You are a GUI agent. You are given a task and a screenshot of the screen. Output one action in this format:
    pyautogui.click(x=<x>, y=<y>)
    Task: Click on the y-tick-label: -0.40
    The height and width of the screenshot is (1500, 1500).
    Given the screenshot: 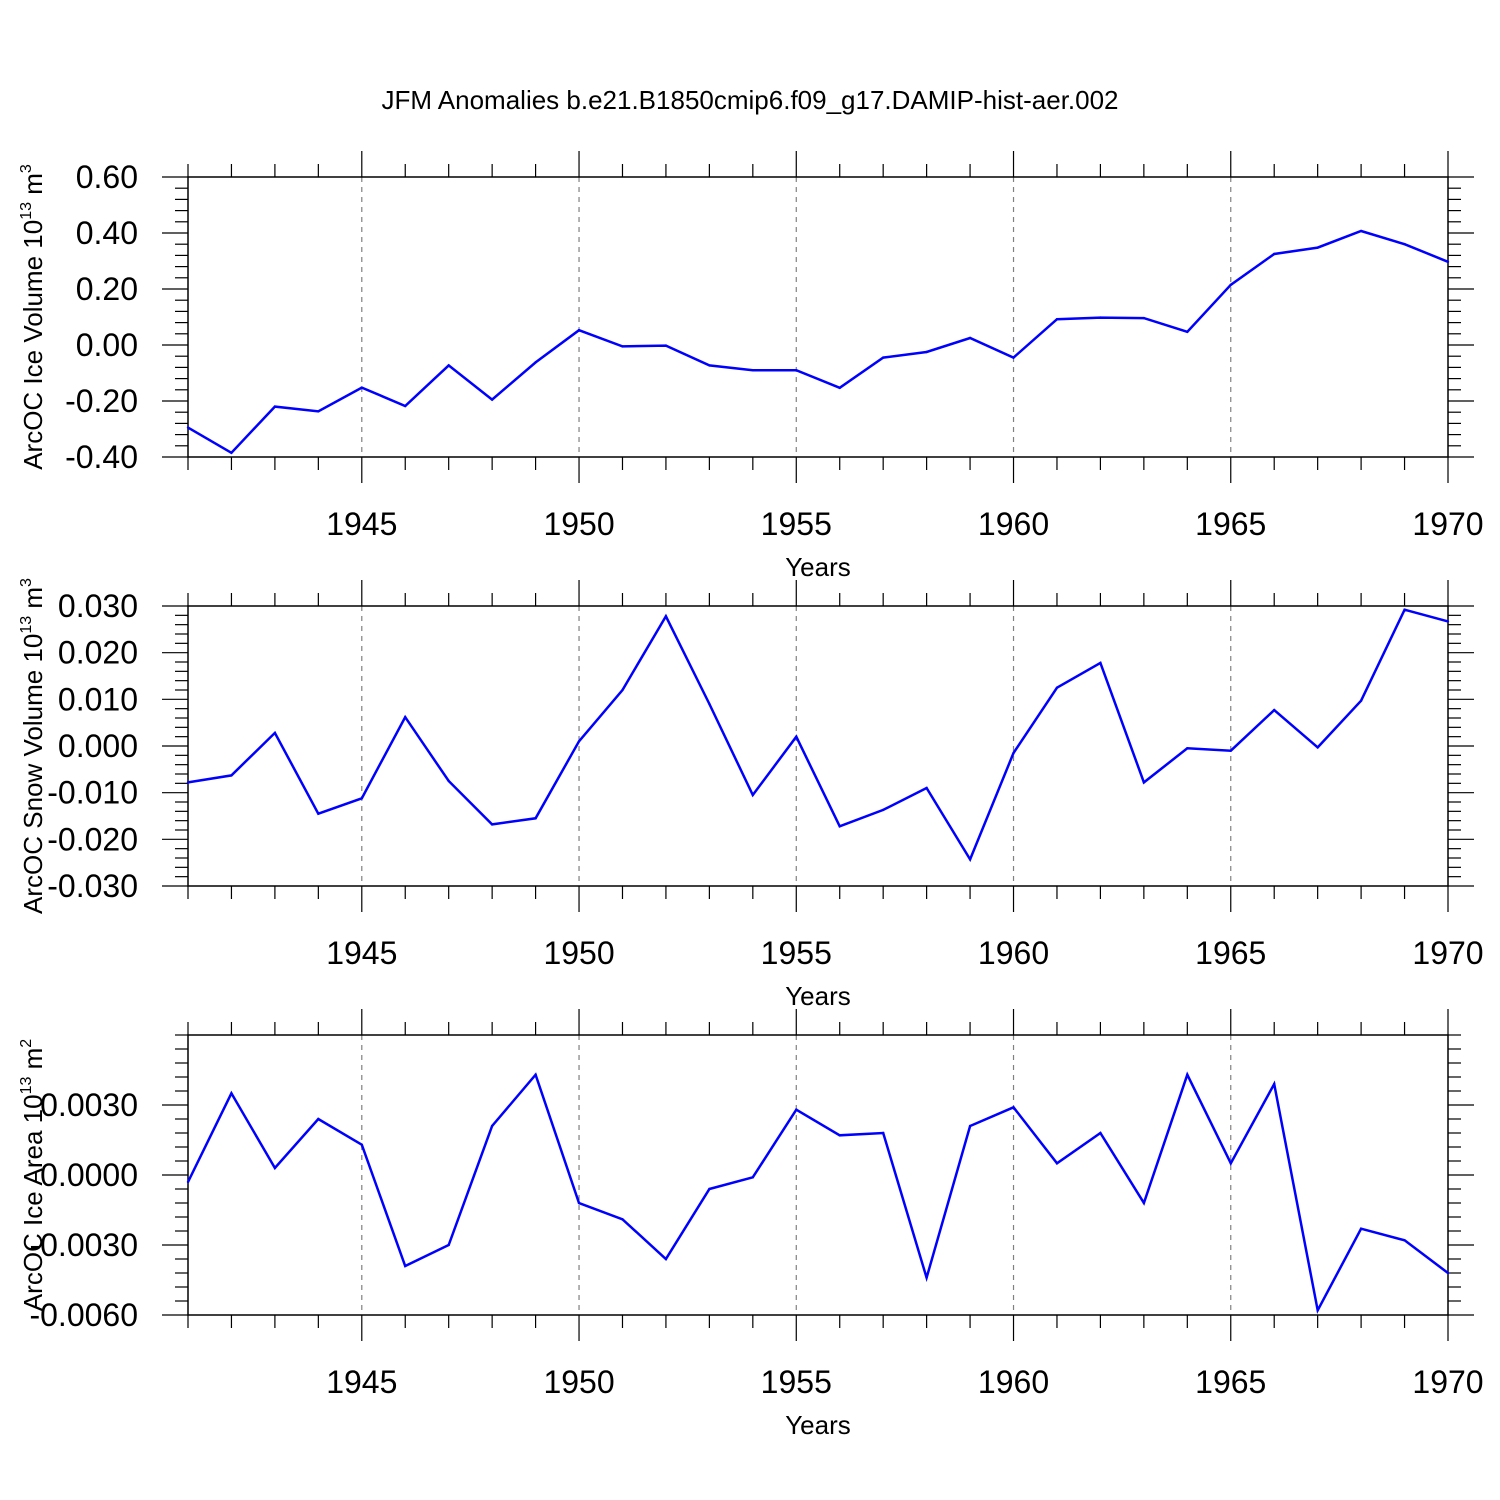 What is the action you would take?
    pyautogui.click(x=101, y=457)
    